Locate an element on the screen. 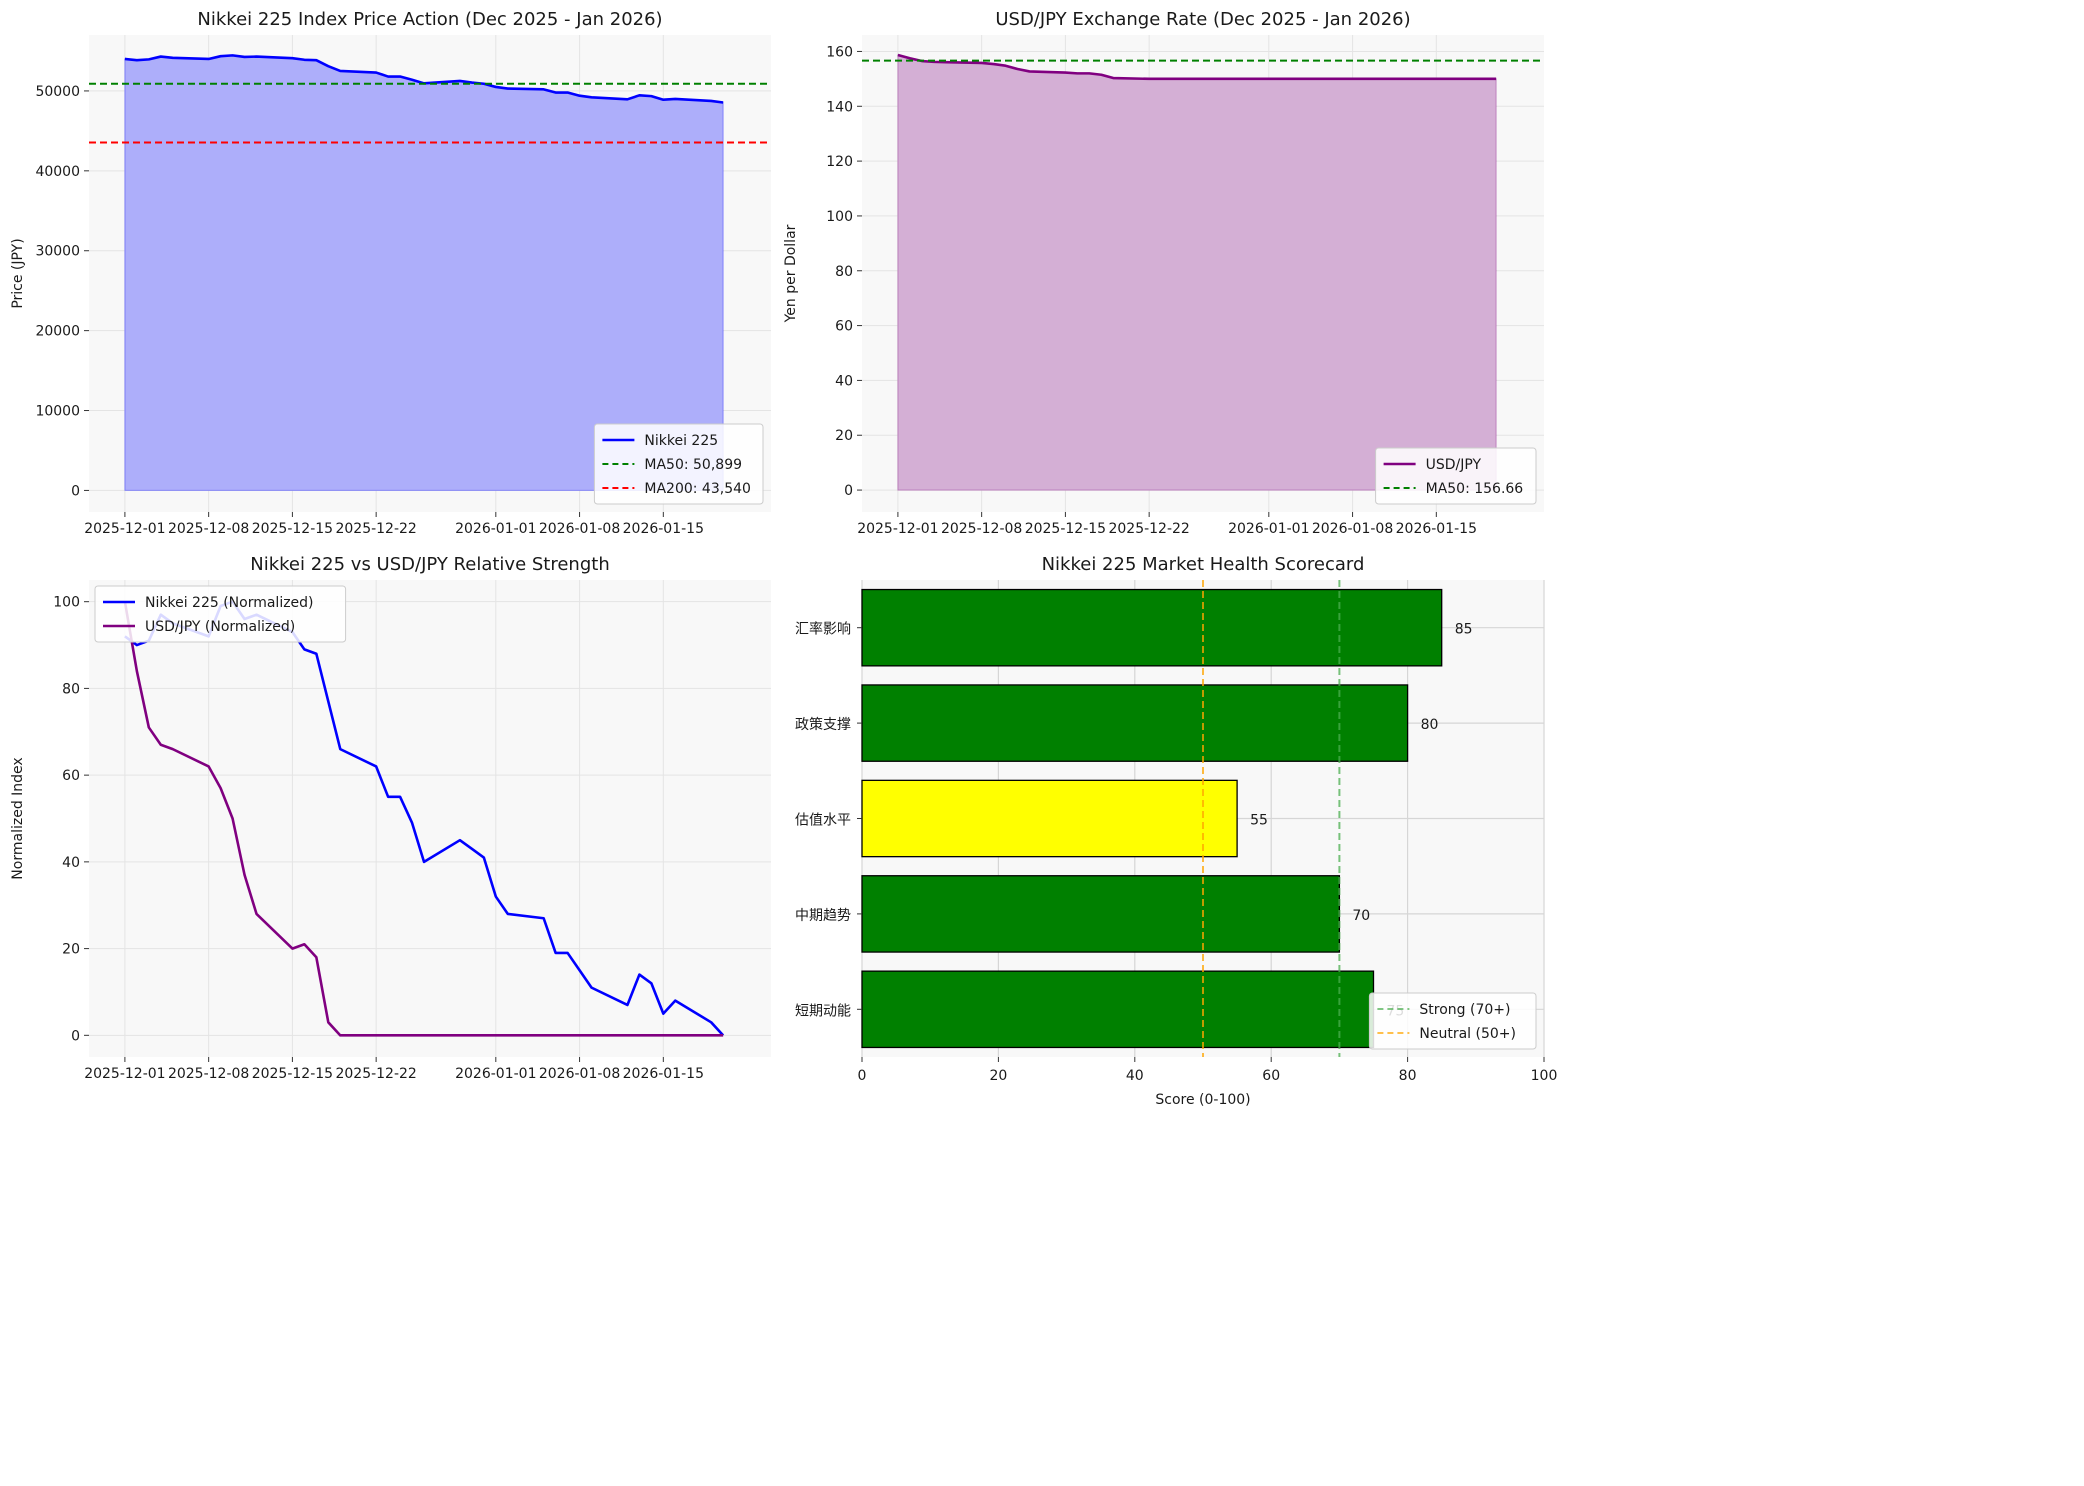  x-tick-label: 0 is located at coordinates (862, 1076).